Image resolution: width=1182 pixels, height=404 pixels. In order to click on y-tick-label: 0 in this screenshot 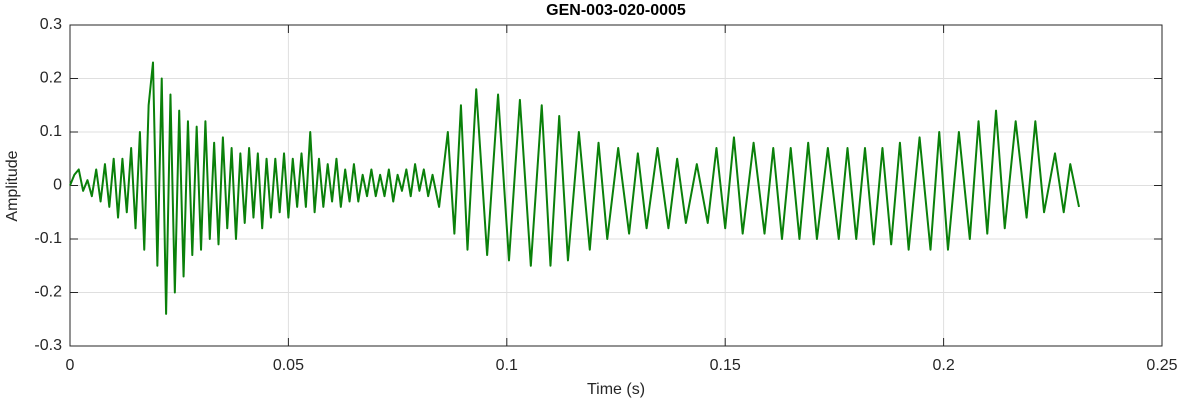, I will do `click(57, 185)`.